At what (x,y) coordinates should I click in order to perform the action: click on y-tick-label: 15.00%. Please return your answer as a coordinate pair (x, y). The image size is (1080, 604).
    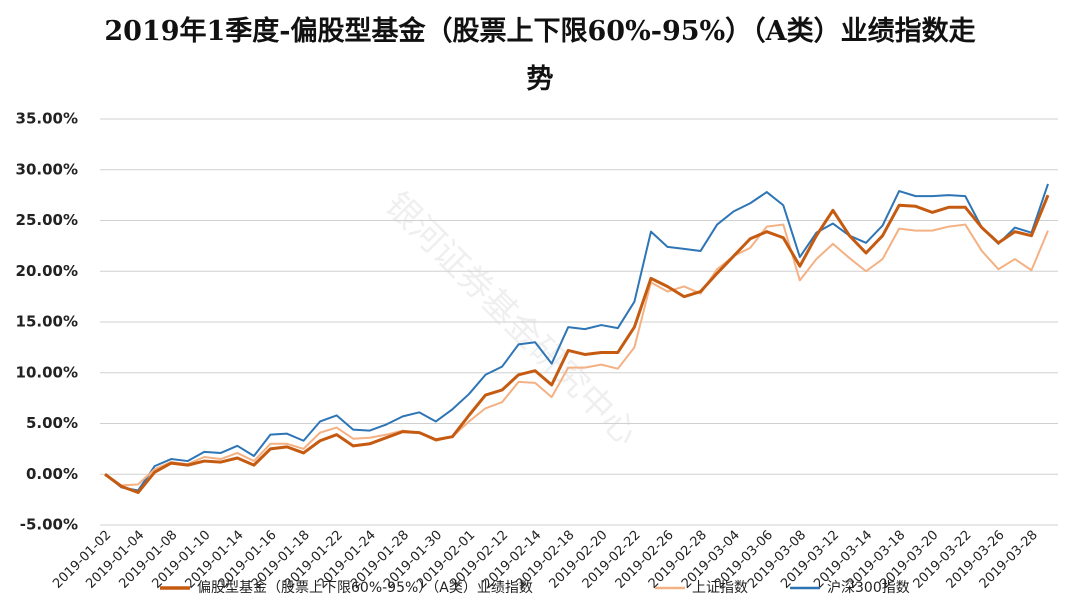
    Looking at the image, I should click on (47, 322).